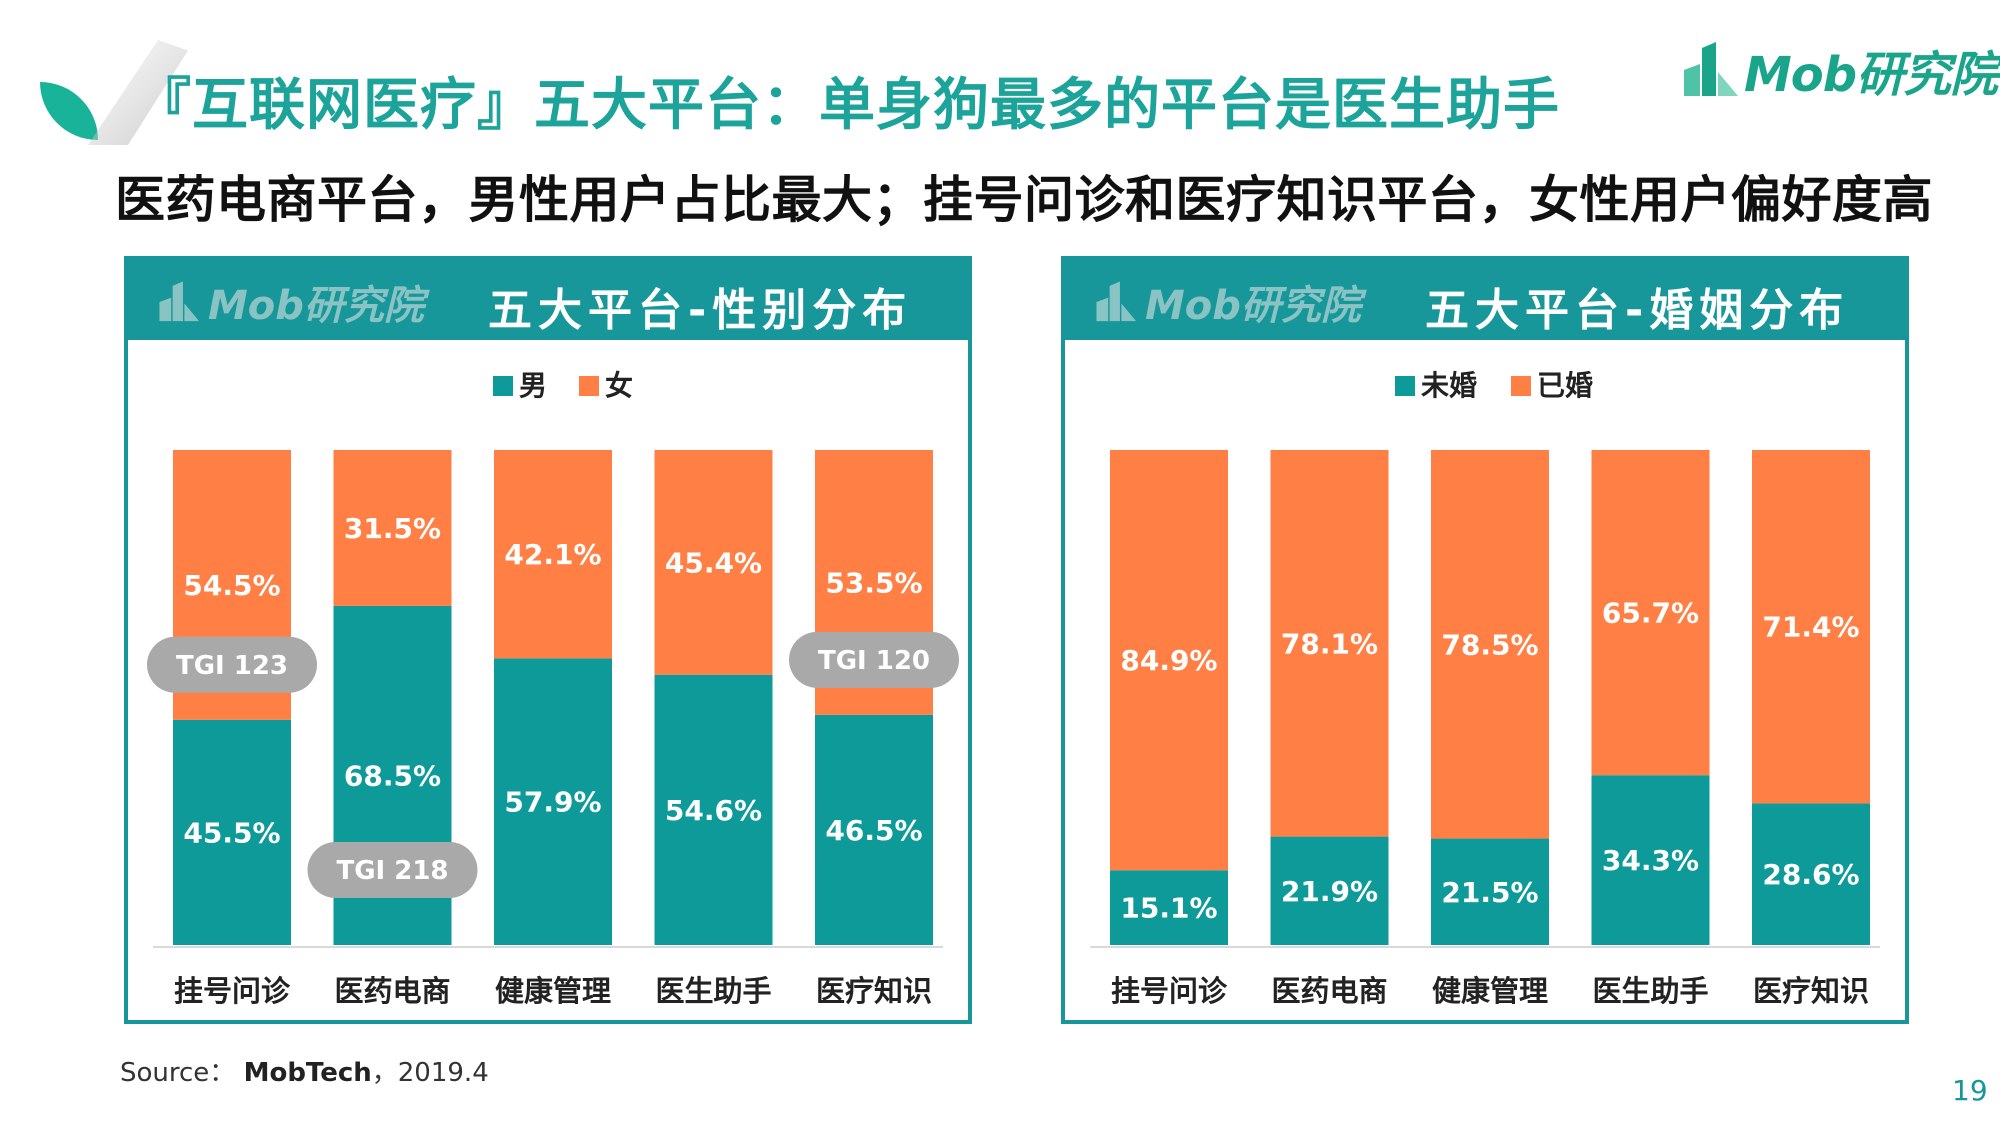 This screenshot has width=2000, height=1125. What do you see at coordinates (847, 105) in the screenshot?
I see `page-title: 『互联网医疗』五大平台：单身狗最多的平台是医生助手` at bounding box center [847, 105].